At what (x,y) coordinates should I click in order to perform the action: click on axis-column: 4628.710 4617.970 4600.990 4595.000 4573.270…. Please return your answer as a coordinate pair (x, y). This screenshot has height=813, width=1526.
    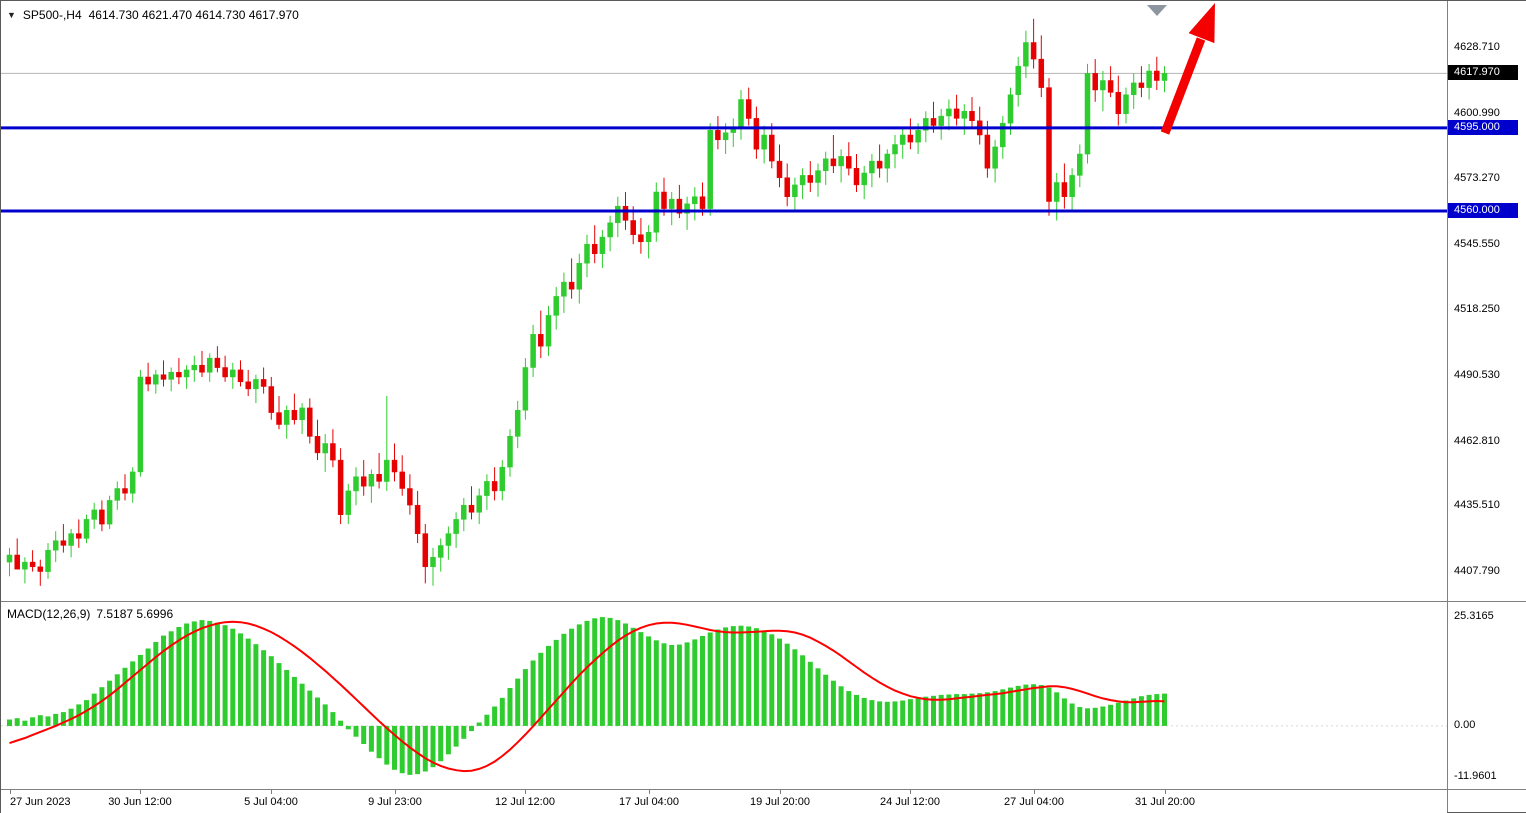
    Looking at the image, I should click on (1486, 406).